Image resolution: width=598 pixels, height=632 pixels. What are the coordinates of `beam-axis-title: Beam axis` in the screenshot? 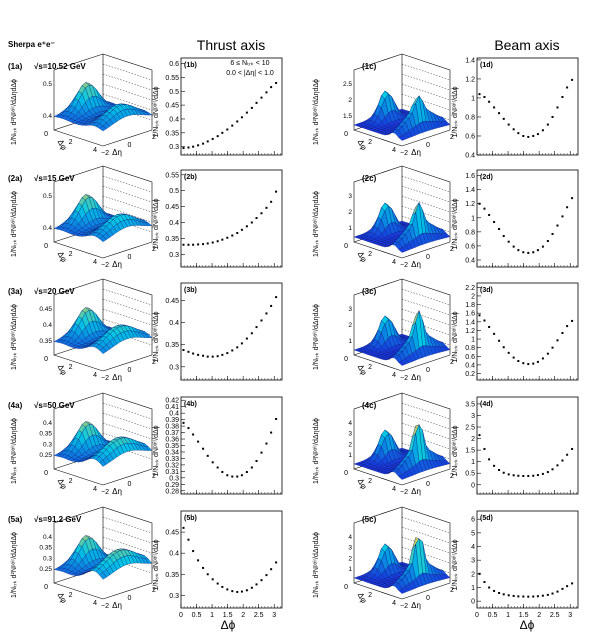 It's located at (526, 45).